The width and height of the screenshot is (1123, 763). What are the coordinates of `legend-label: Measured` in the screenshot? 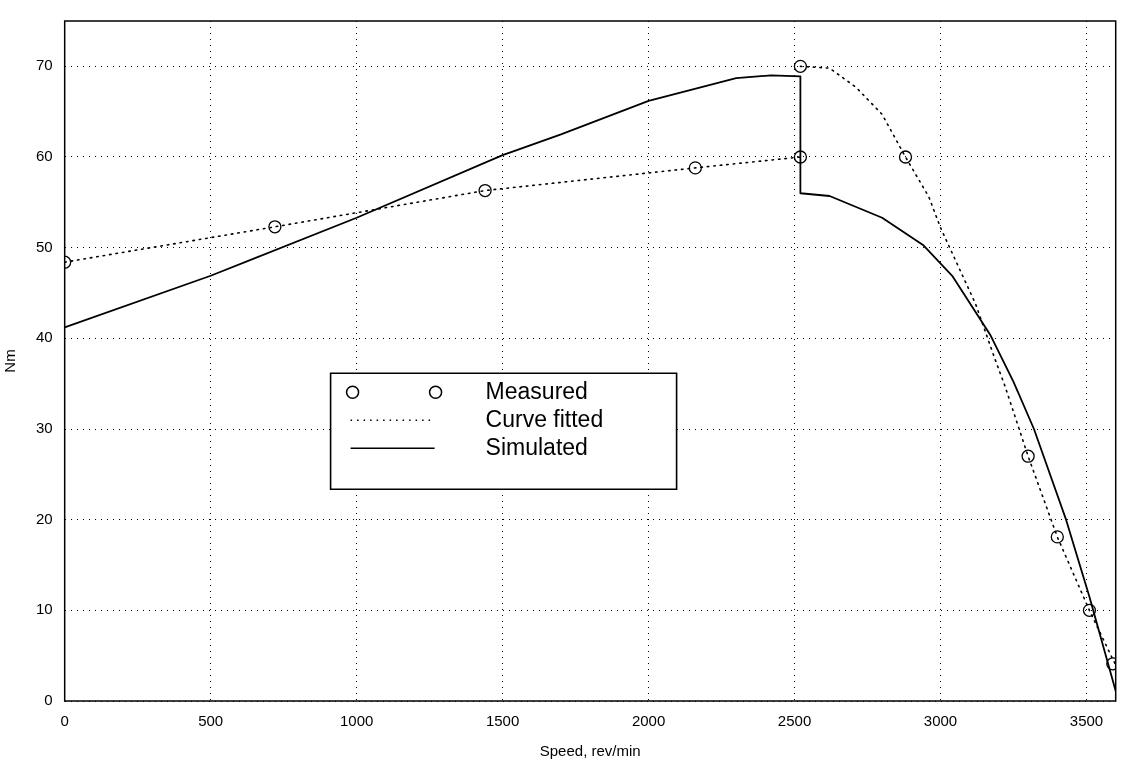 It's located at (536, 390).